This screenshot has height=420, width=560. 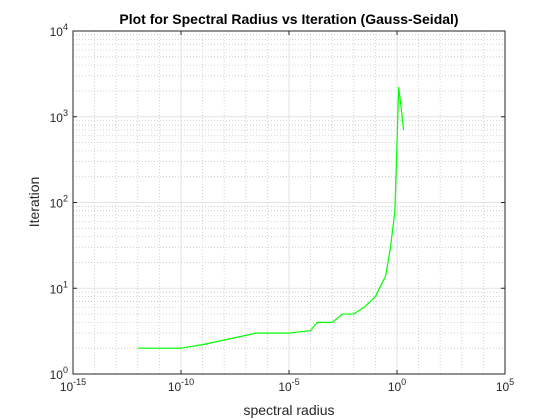 I want to click on x-tick-label: 10⁻¹⁵, so click(x=73, y=385).